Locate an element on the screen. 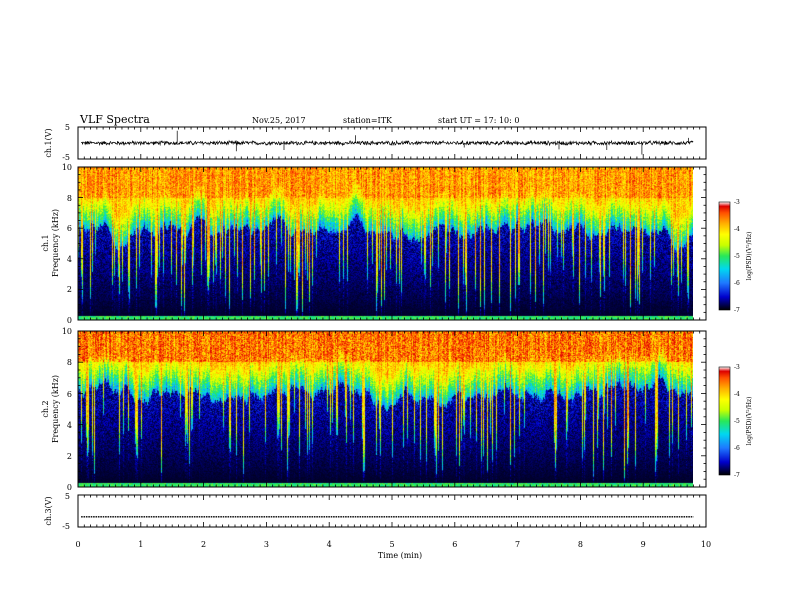 This screenshot has width=792, height=616. ch3-ylabel: ch.3(V) is located at coordinates (48, 510).